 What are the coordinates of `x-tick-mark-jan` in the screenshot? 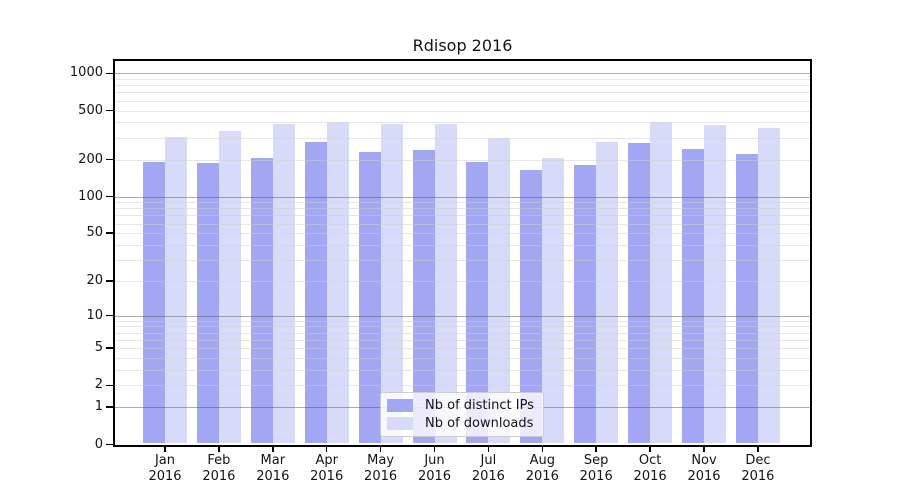 It's located at (165, 449).